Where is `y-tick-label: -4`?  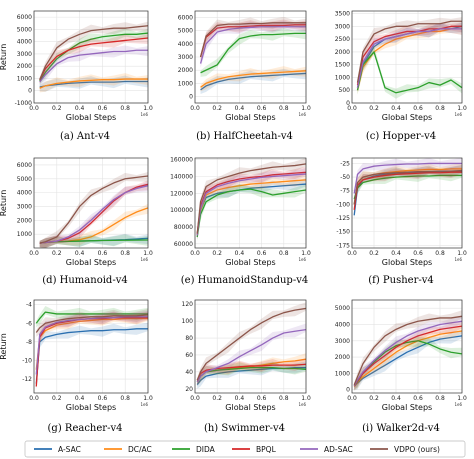
y-tick-label: -4 is located at coordinates (29, 305).